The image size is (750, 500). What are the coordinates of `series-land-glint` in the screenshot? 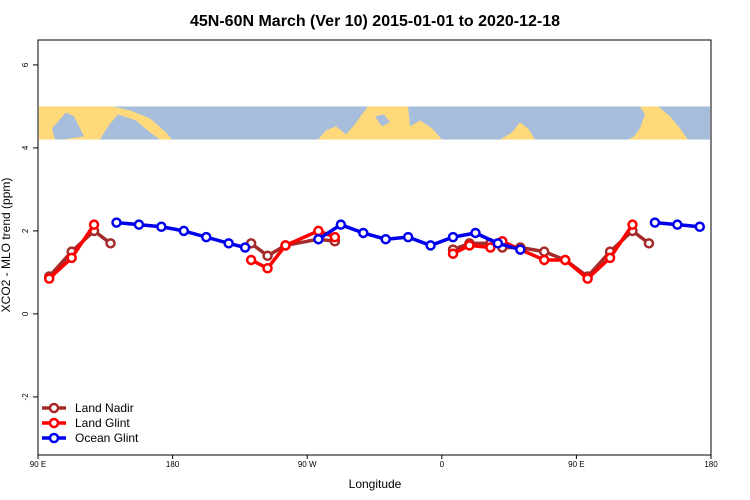 It's located at (340, 251).